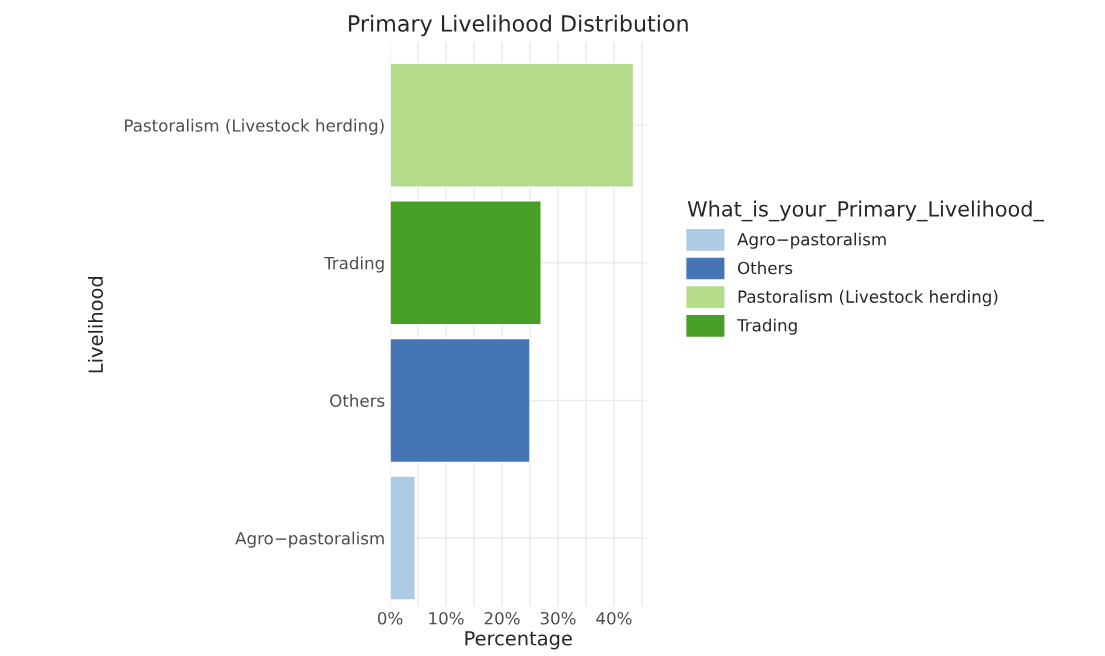 The width and height of the screenshot is (1105, 656). What do you see at coordinates (811, 240) in the screenshot?
I see `legend-label: Agro−pastoralism` at bounding box center [811, 240].